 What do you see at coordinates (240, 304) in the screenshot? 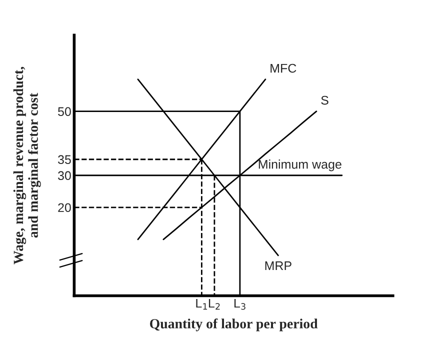
I see `x-tick-label: L$_{3}$` at bounding box center [240, 304].